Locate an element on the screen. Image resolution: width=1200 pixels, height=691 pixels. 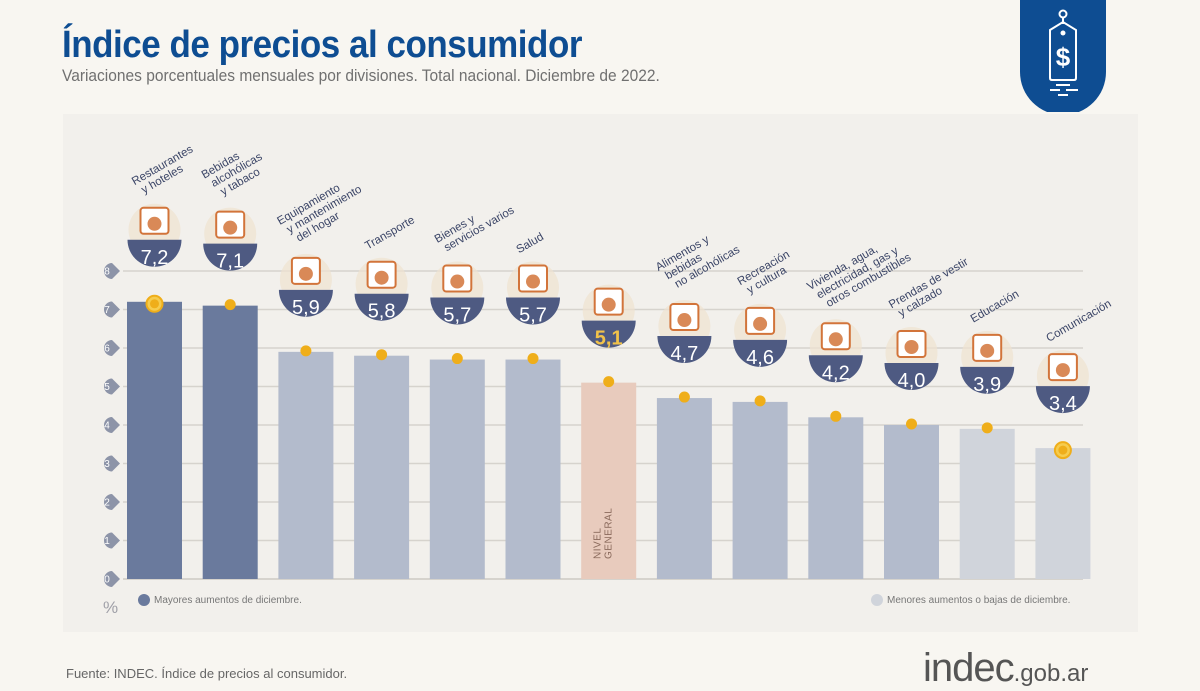
category-label: Transporte is located at coordinates (390, 233).